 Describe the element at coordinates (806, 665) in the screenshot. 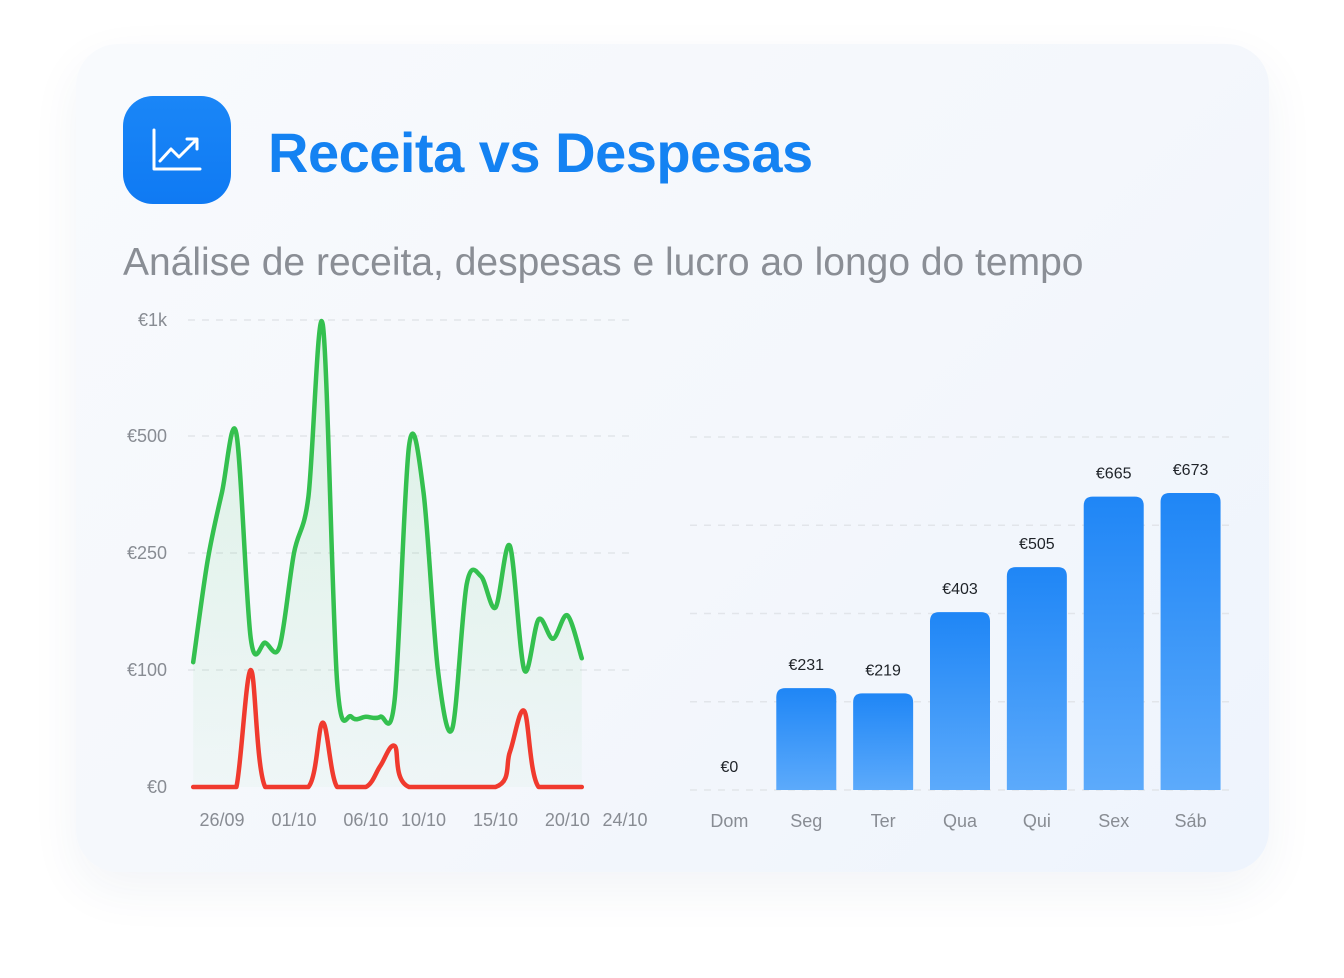

I see `bar-value-label: €231` at that location.